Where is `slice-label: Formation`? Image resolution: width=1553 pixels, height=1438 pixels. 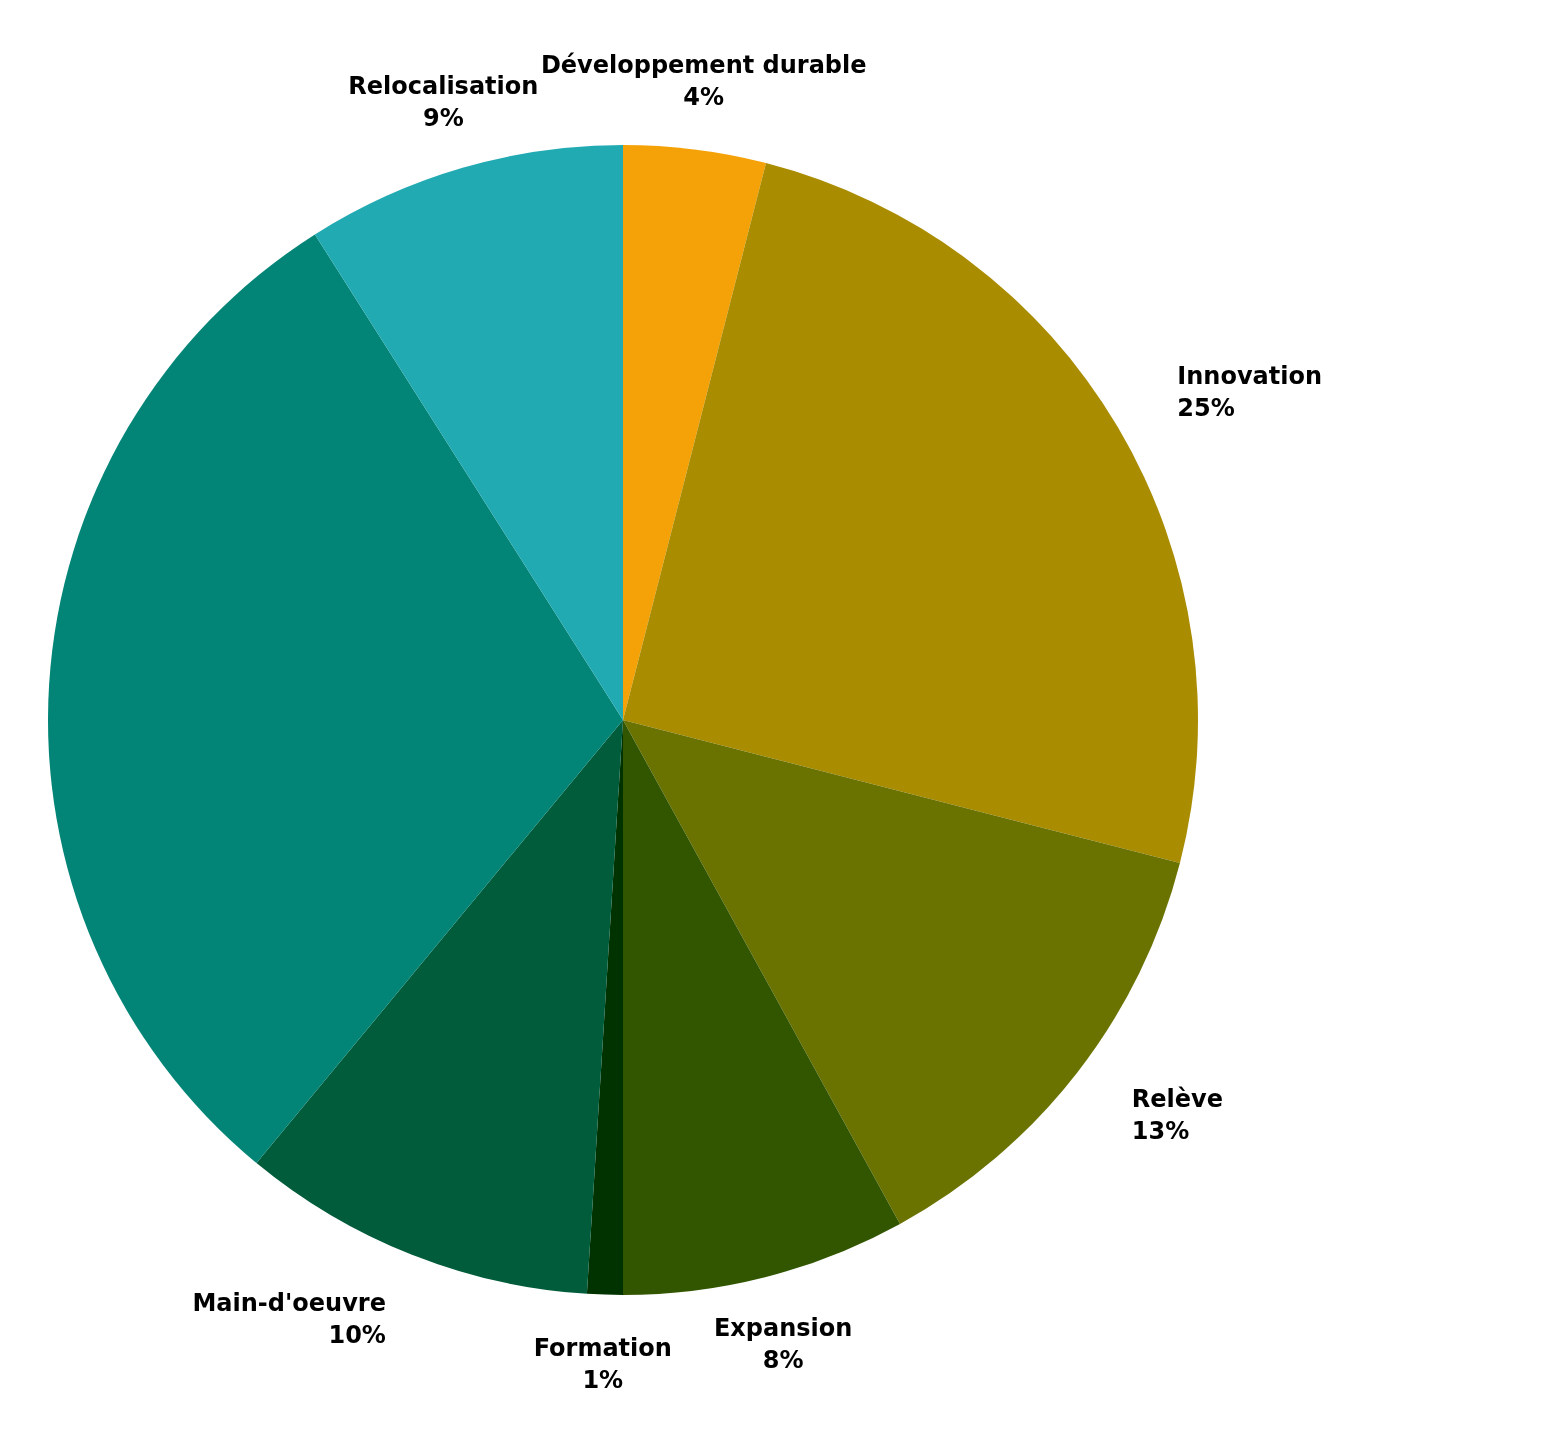 slice-label: Formation is located at coordinates (602, 1347).